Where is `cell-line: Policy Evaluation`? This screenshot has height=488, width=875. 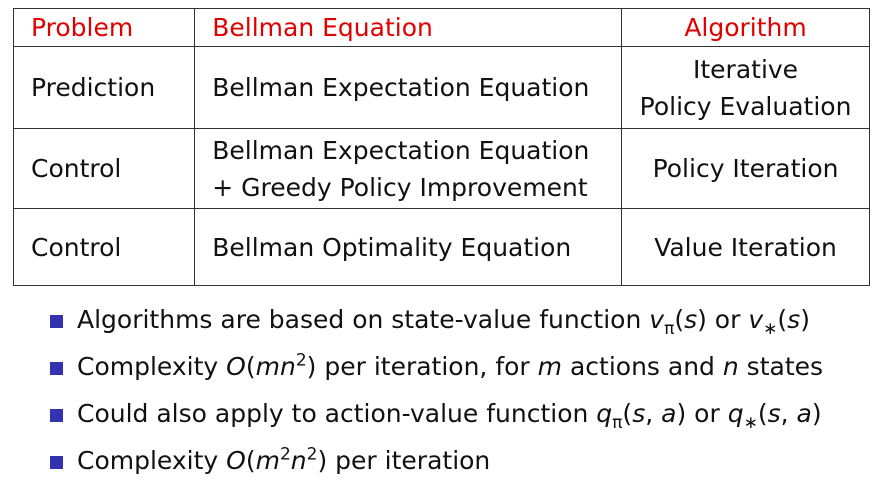
cell-line: Policy Evaluation is located at coordinates (745, 106).